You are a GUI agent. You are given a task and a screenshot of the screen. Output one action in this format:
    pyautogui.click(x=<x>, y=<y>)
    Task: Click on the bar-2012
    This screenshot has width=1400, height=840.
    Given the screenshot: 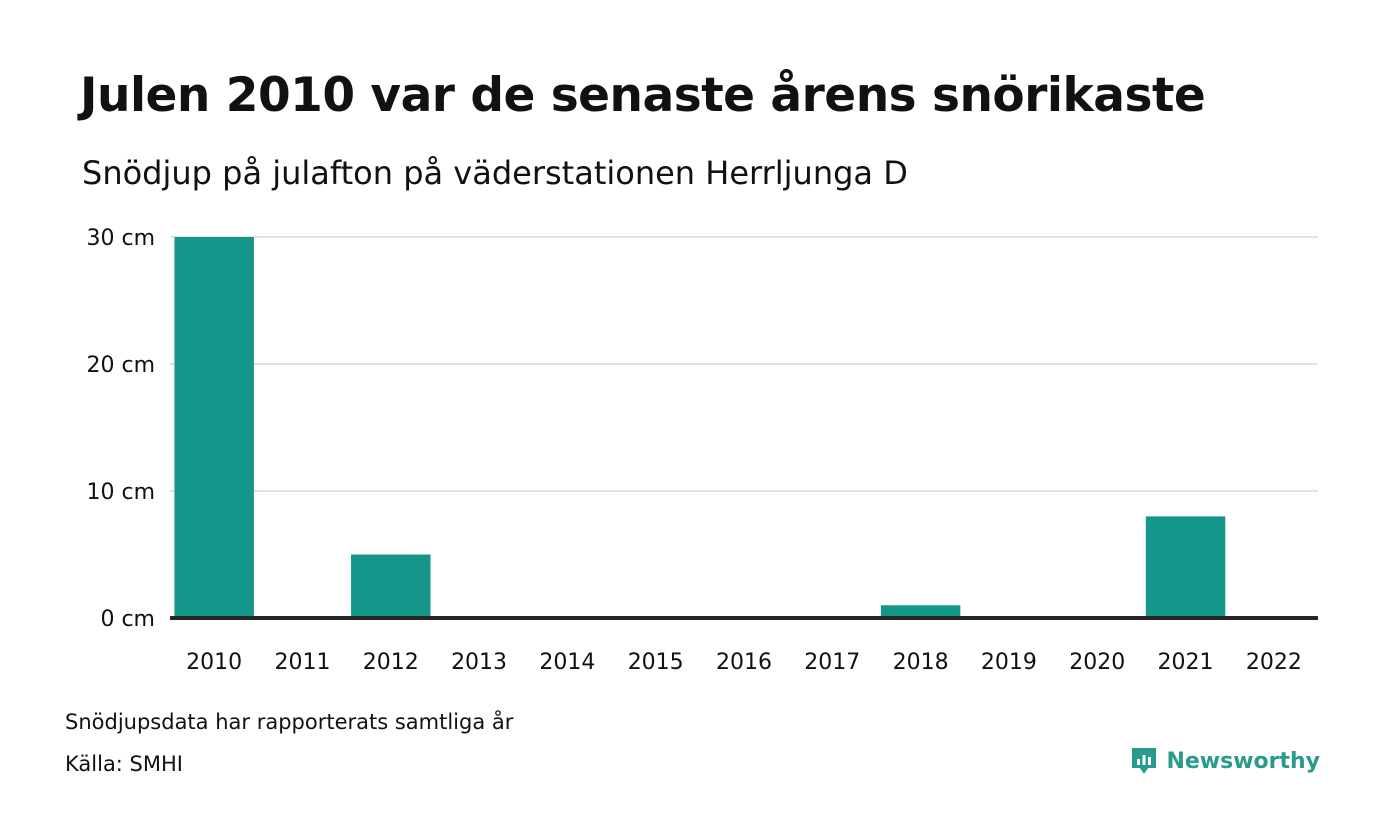 What is the action you would take?
    pyautogui.click(x=391, y=586)
    